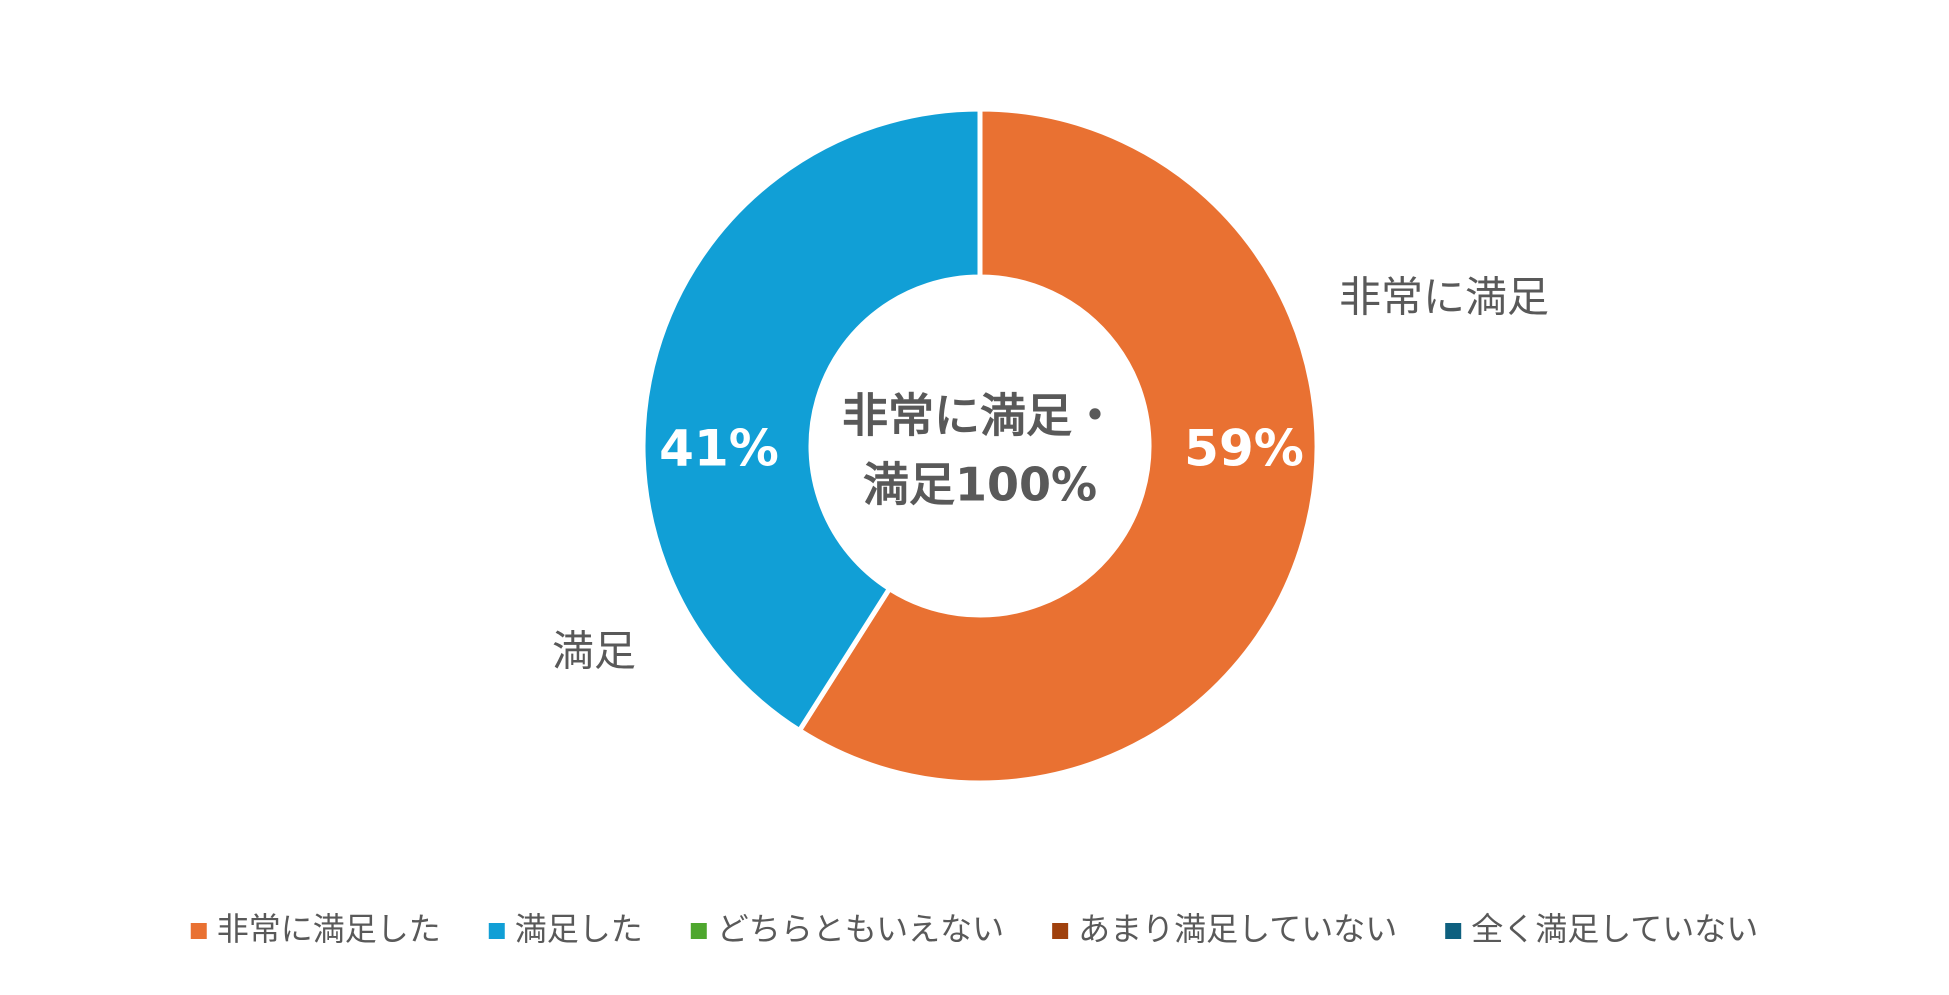 The height and width of the screenshot is (995, 1949). I want to click on legend-label: どちらともいえない, so click(860, 929).